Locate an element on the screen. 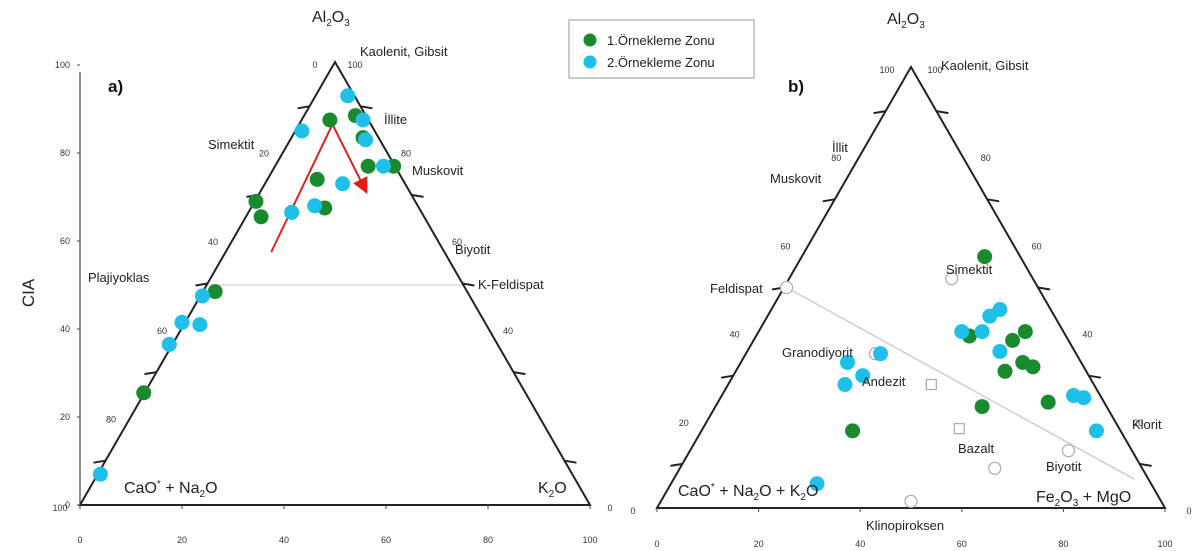  label-klinopiroksen-b: Klinopiroksen is located at coordinates (905, 525).